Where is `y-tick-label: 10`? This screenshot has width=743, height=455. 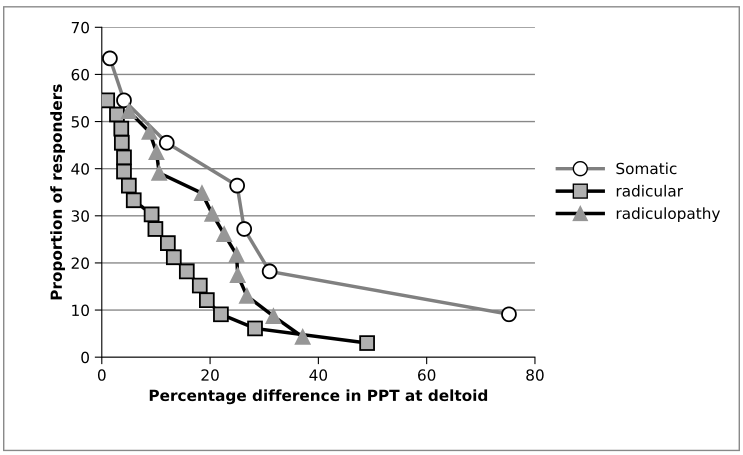 y-tick-label: 10 is located at coordinates (80, 310).